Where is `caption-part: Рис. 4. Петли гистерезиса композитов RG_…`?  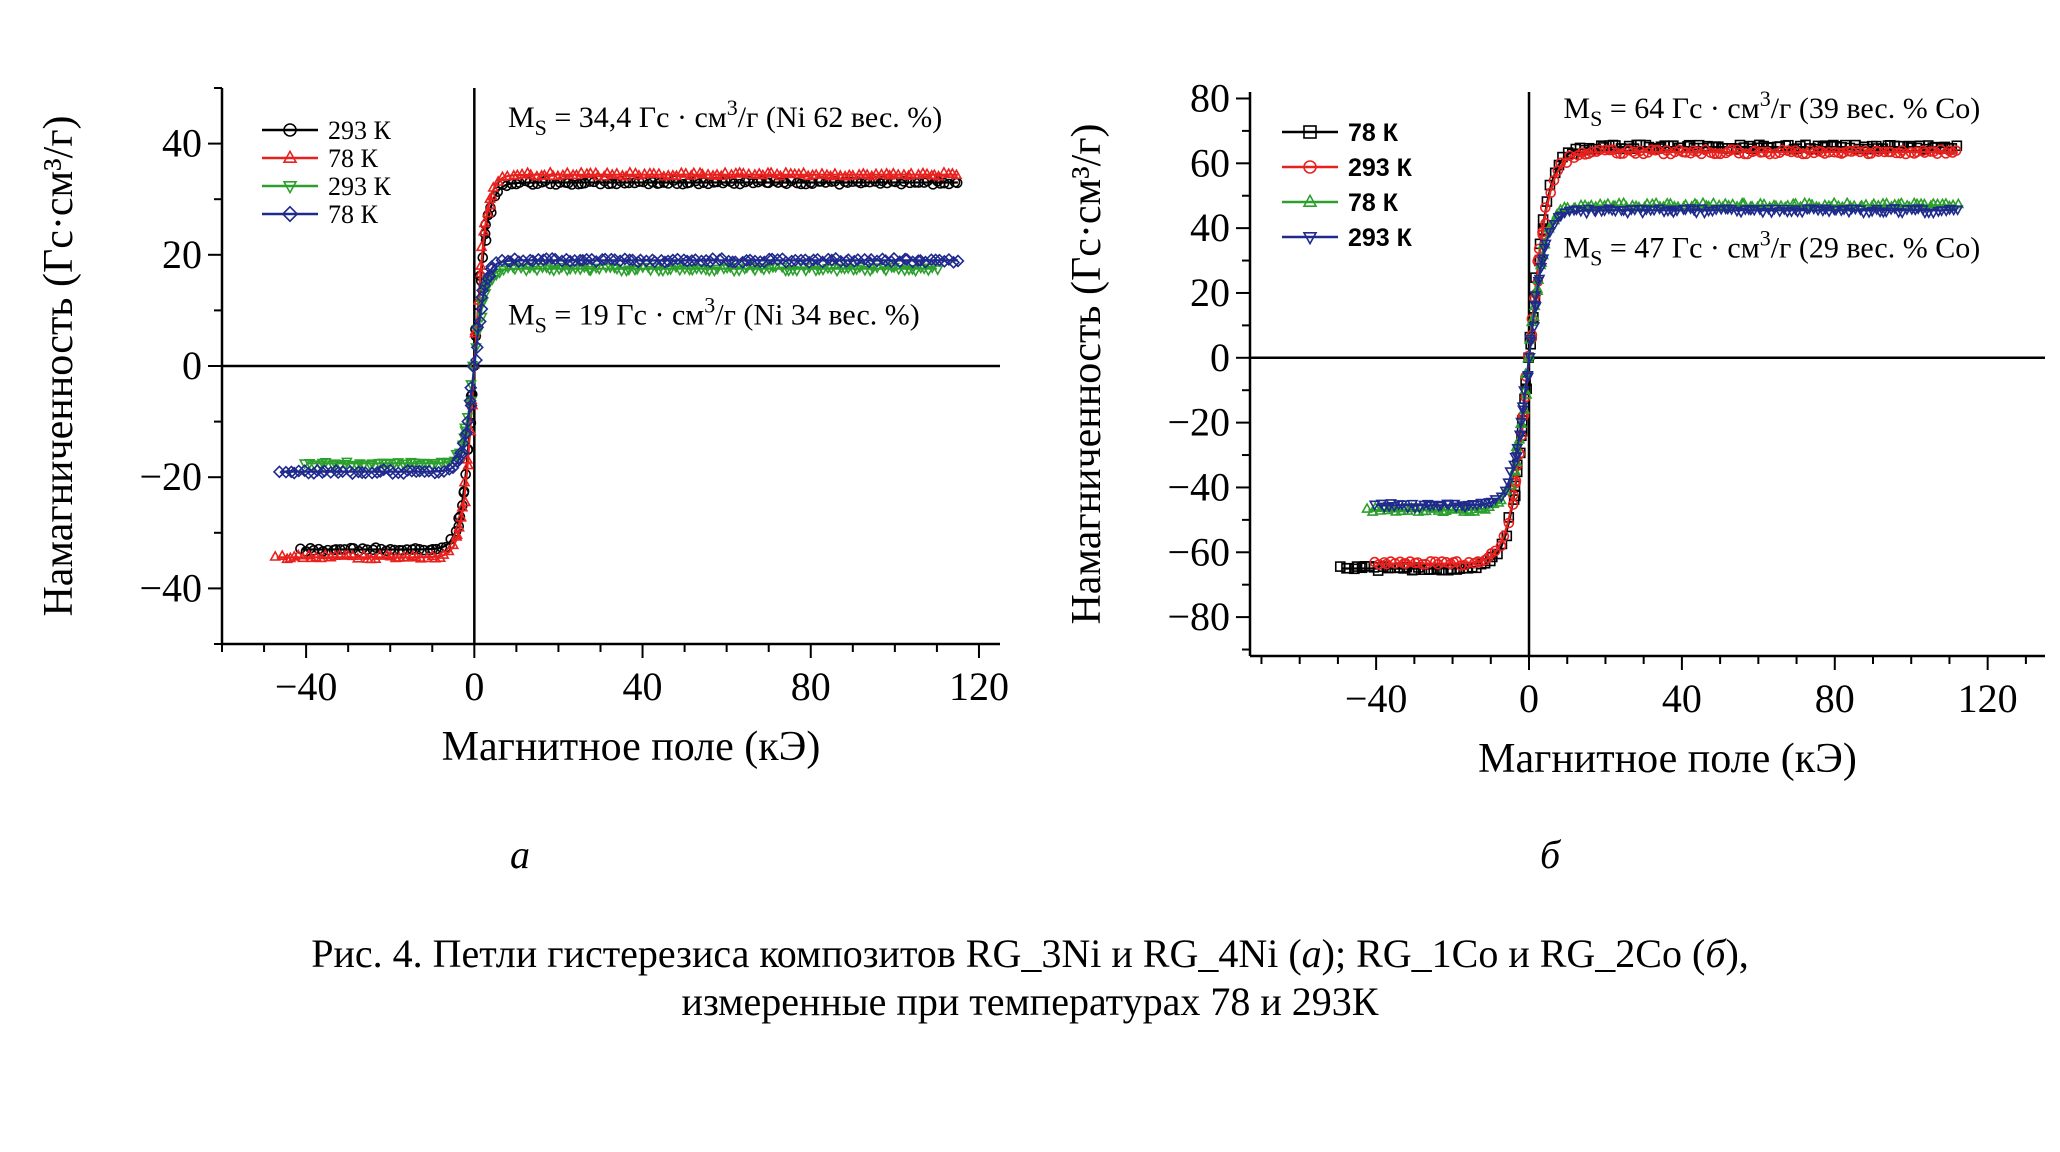 caption-part: Рис. 4. Петли гистерезиса композитов RG_… is located at coordinates (806, 953).